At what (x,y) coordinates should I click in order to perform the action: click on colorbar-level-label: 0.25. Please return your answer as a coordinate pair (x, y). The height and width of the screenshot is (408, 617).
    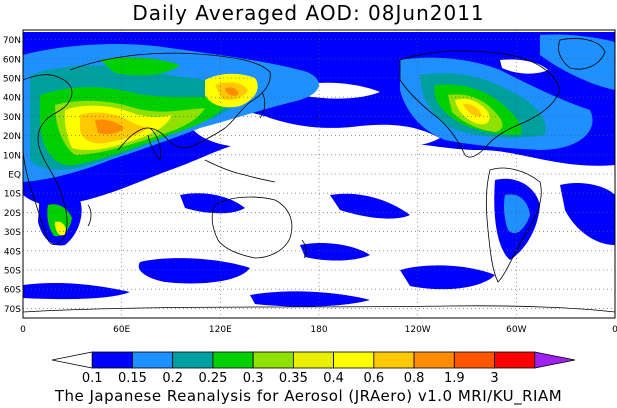
    Looking at the image, I should click on (212, 378).